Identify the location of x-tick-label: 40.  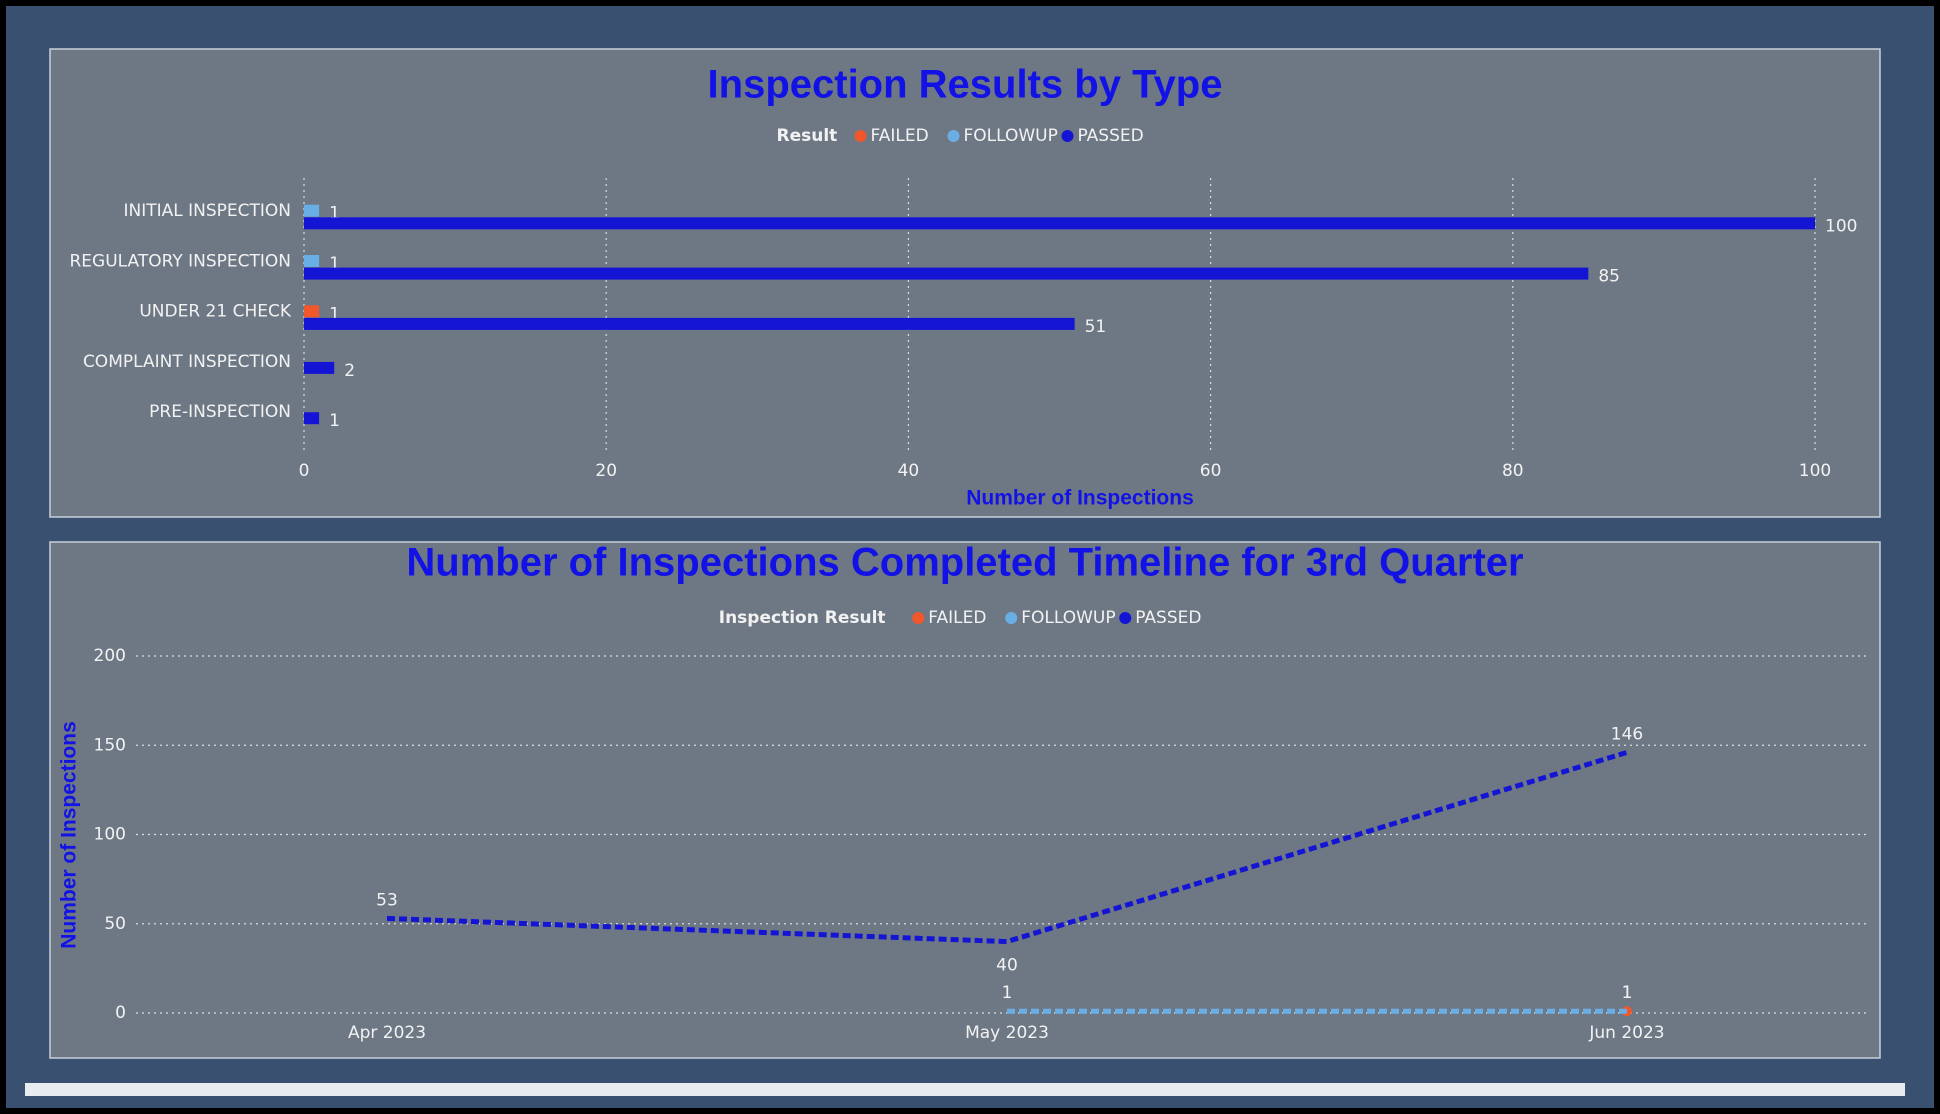
(909, 471).